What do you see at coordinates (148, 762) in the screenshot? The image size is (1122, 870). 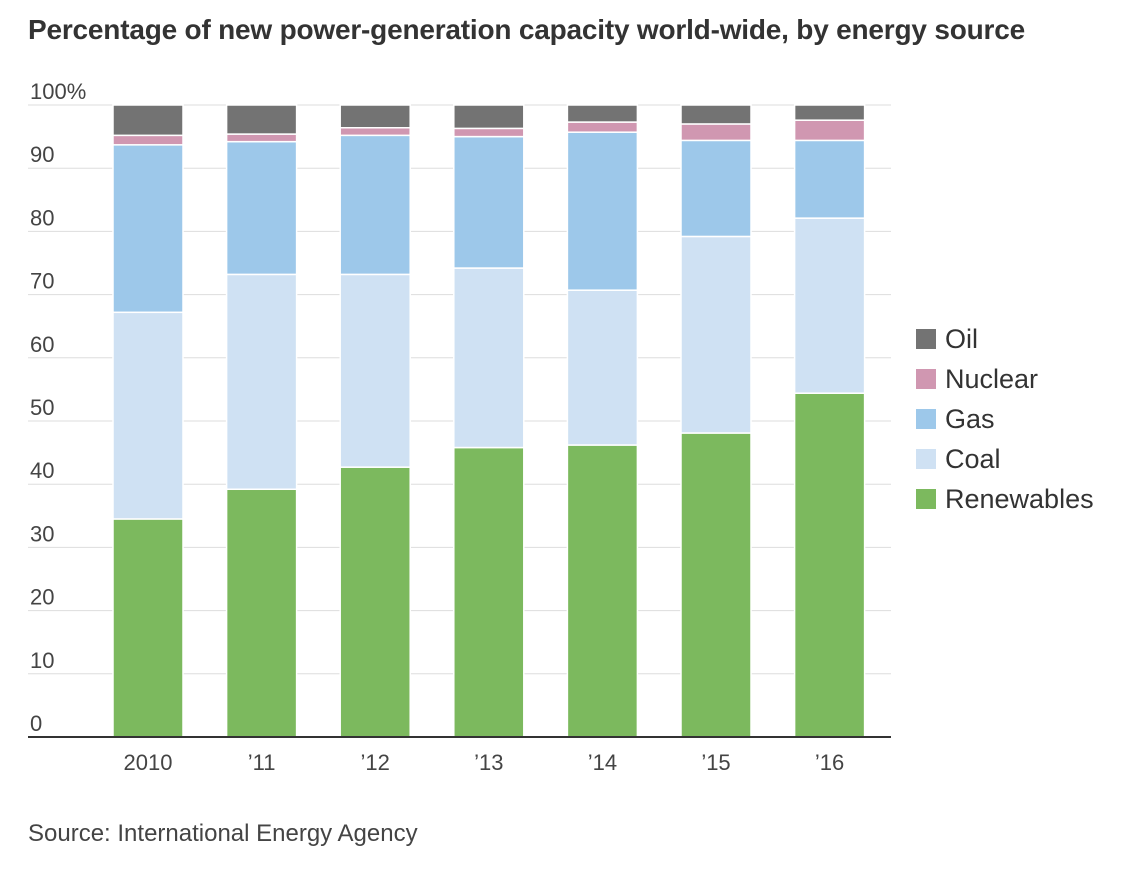 I see `x-tick-label: 2010` at bounding box center [148, 762].